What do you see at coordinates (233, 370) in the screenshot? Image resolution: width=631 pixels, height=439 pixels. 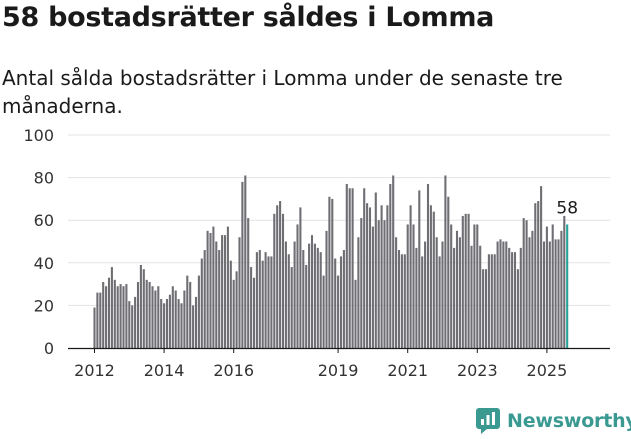 I see `x-tick-label: 2016` at bounding box center [233, 370].